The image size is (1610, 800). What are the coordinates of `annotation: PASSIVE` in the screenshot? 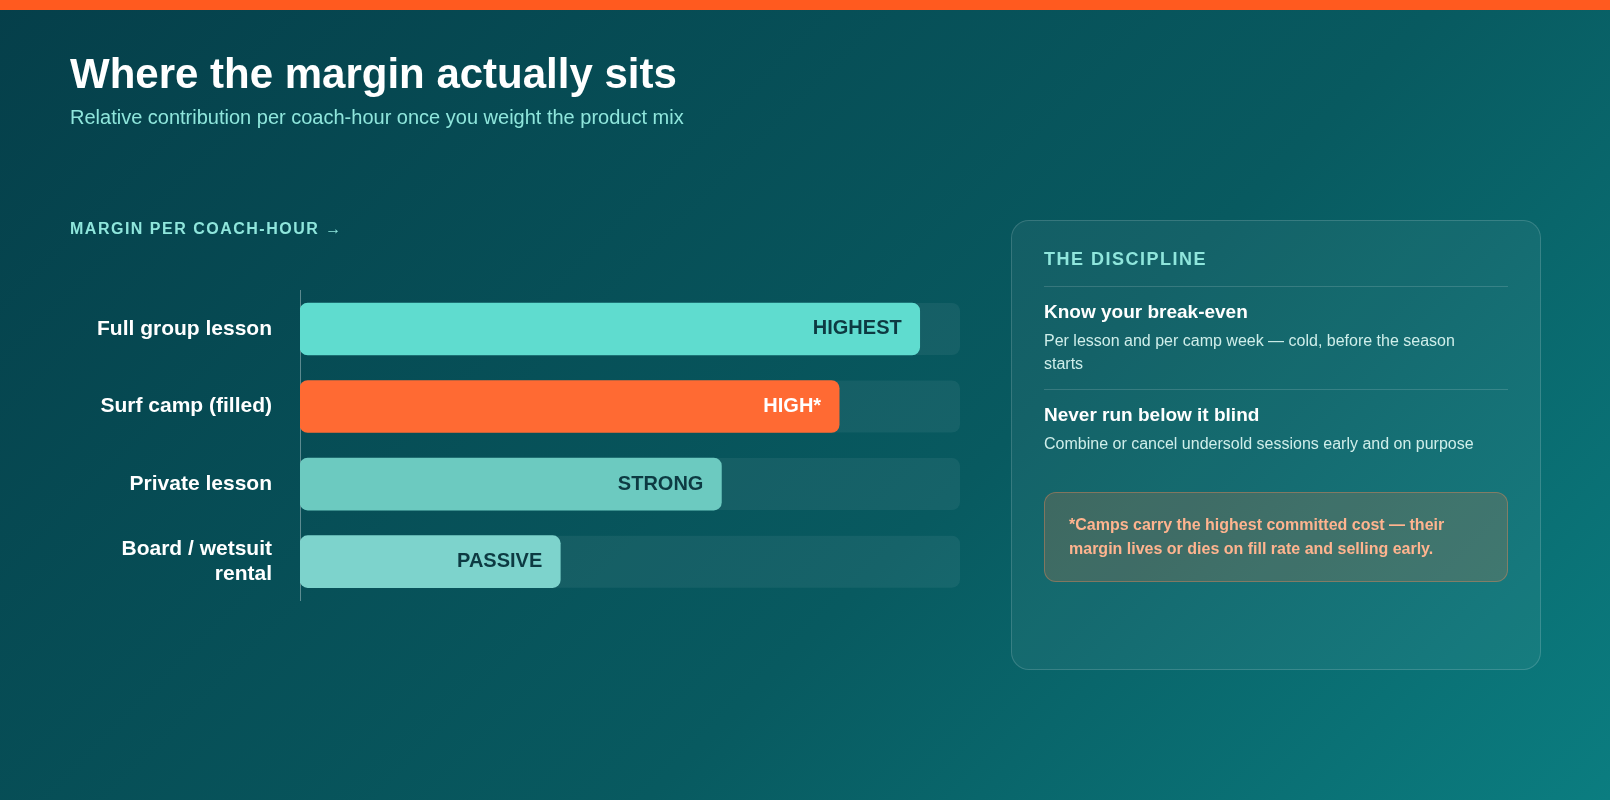 It's located at (500, 560).